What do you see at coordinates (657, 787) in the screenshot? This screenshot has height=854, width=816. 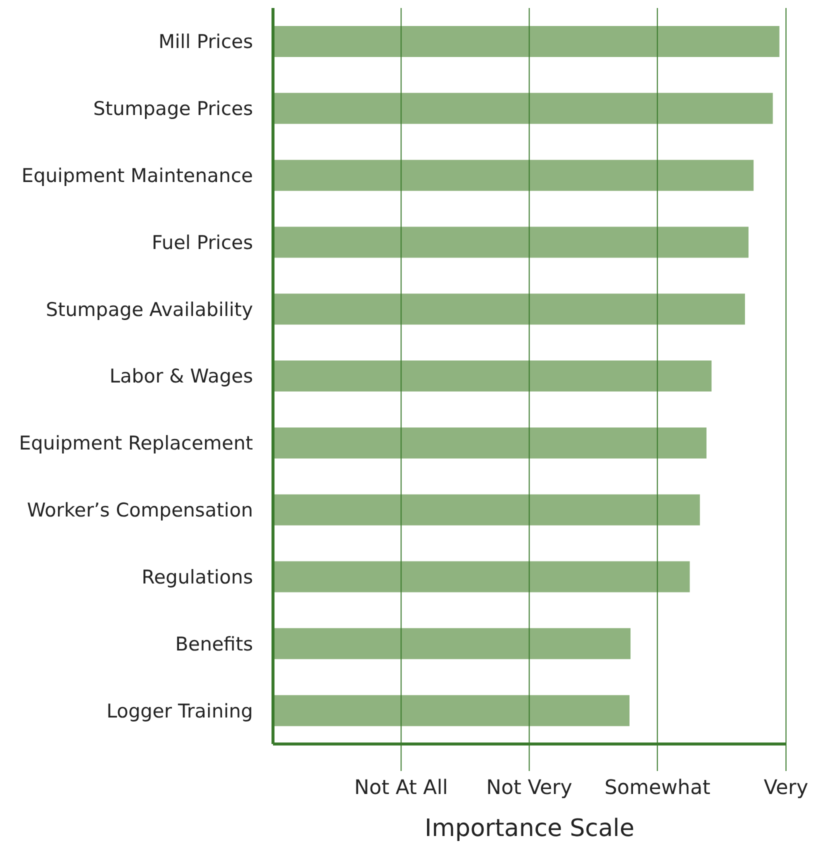 I see `ref-line-label: Somewhat` at bounding box center [657, 787].